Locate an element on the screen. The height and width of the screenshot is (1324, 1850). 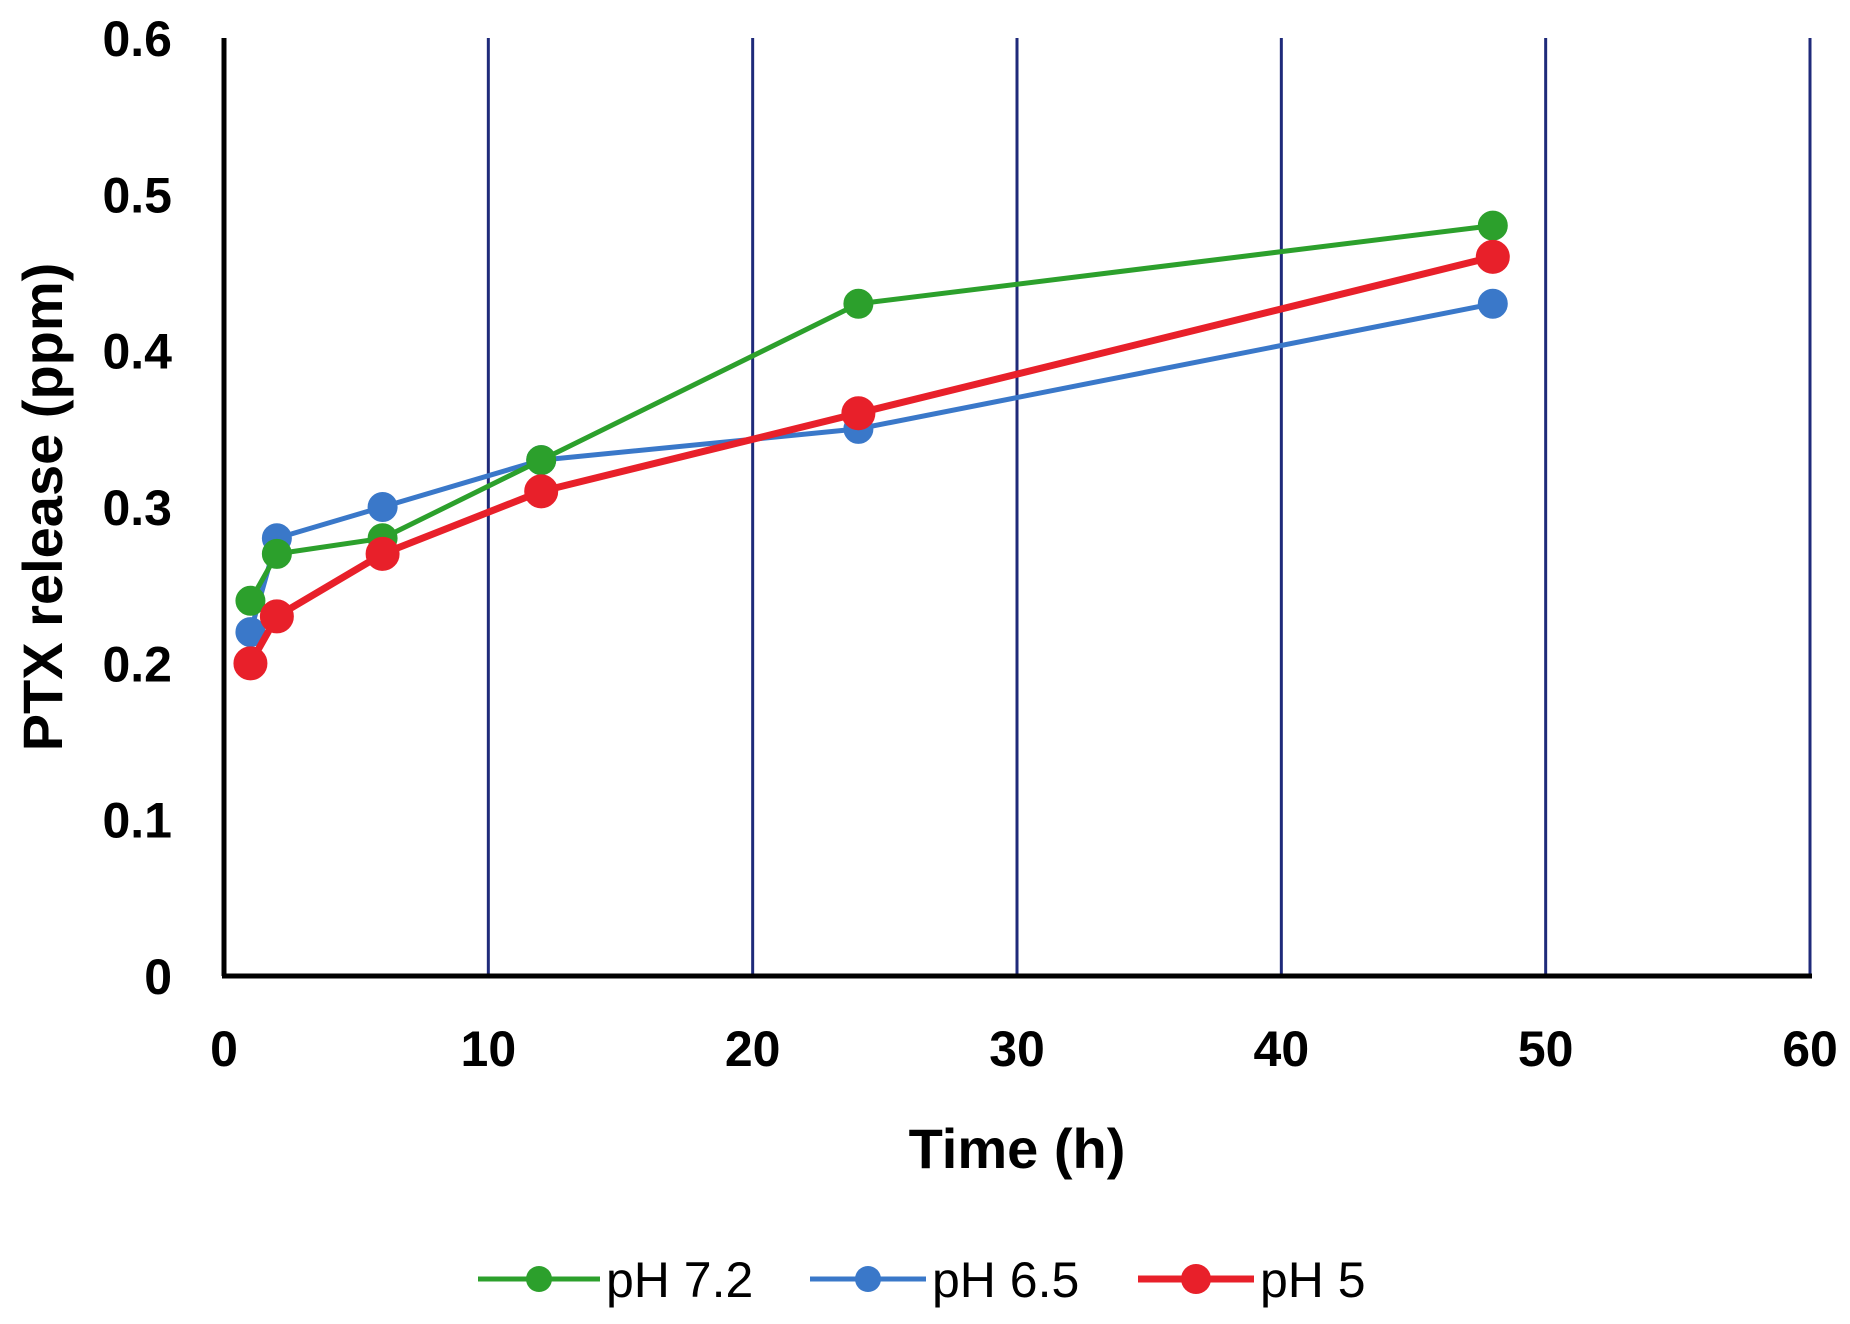
y-tick-label-0-5: 0.5 is located at coordinates (137, 195).